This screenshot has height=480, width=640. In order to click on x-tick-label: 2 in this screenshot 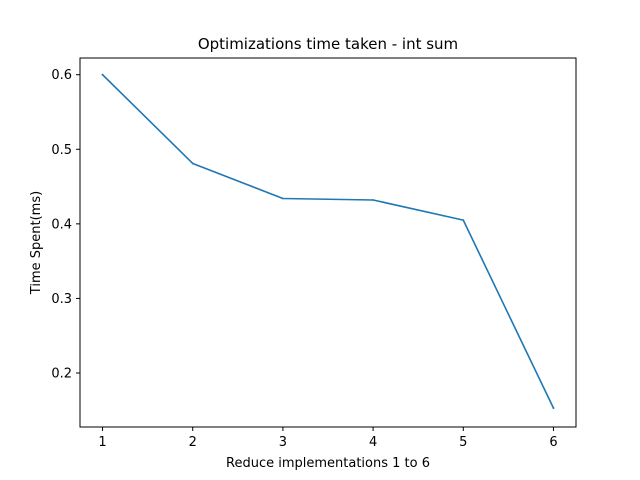, I will do `click(193, 442)`.